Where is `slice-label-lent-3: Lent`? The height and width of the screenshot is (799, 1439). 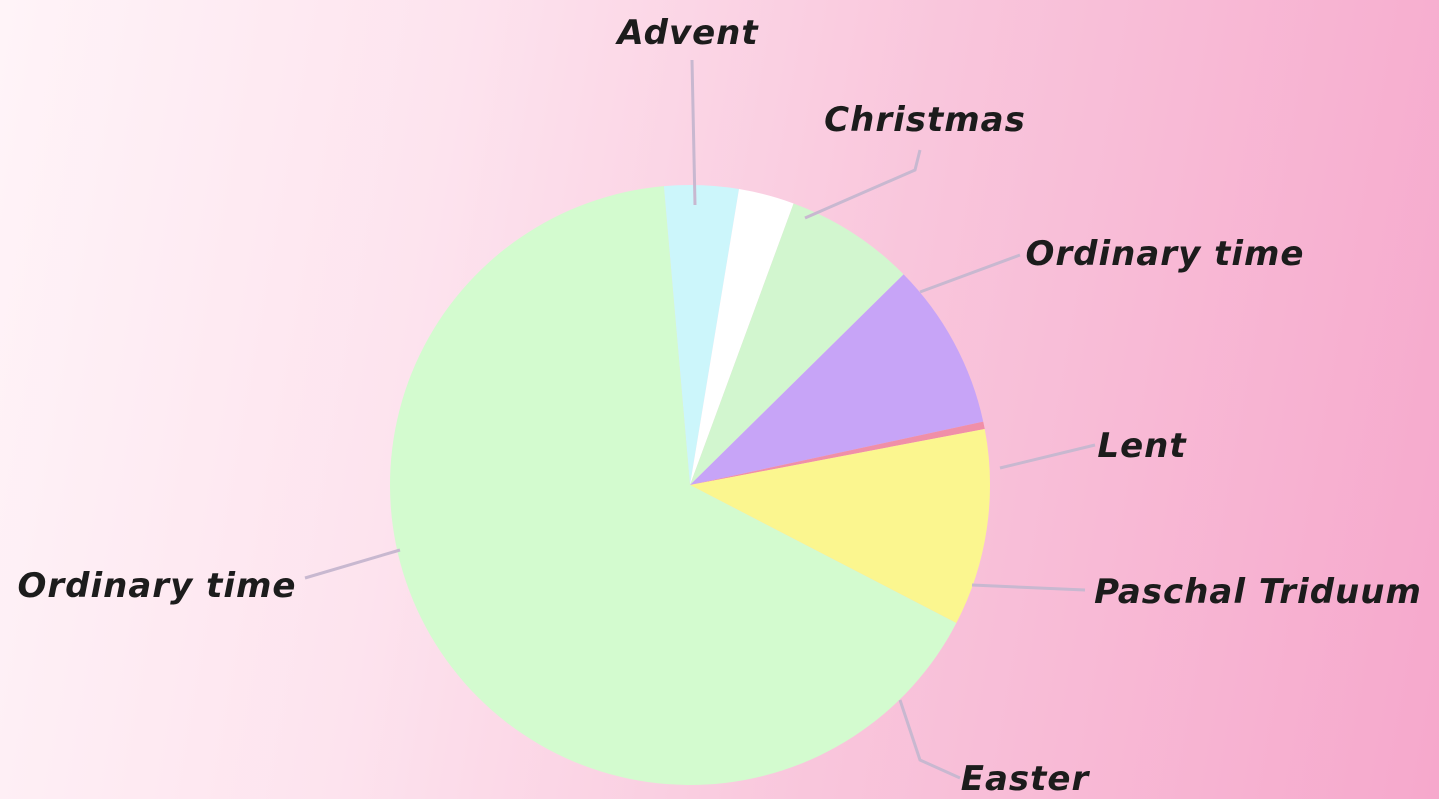
slice-label-lent-3: Lent is located at coordinates (1142, 446).